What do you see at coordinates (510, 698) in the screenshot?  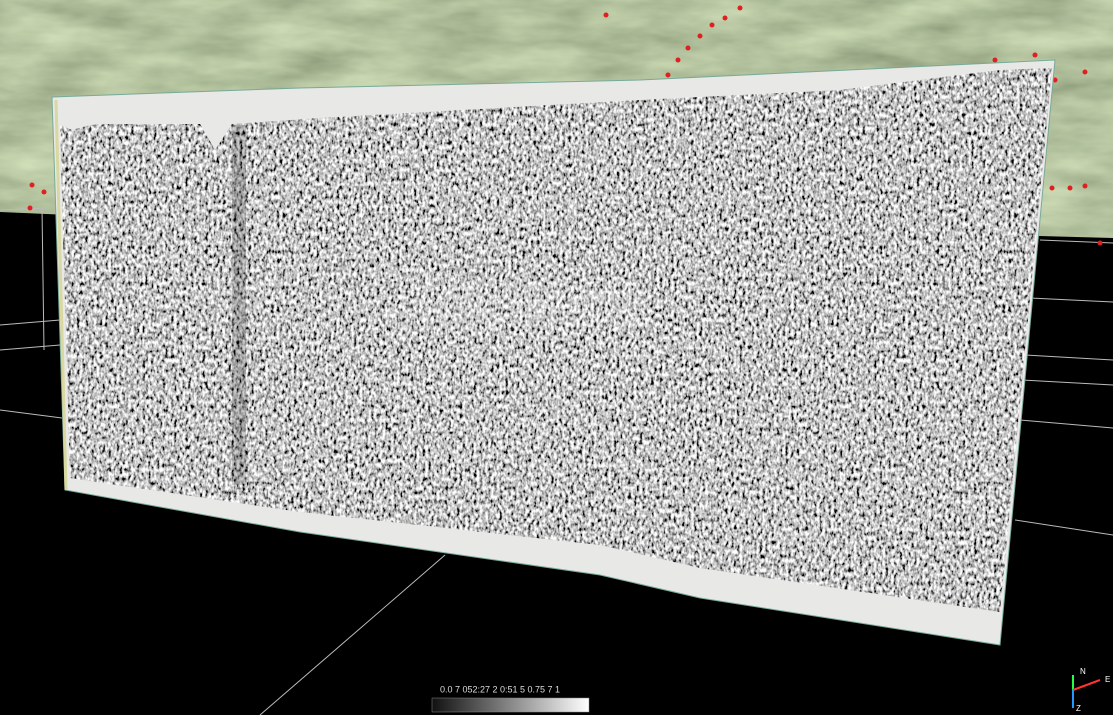 I see `colorbar: 0.0 7 052:27 2 0:51 5 0.75 7 1` at bounding box center [510, 698].